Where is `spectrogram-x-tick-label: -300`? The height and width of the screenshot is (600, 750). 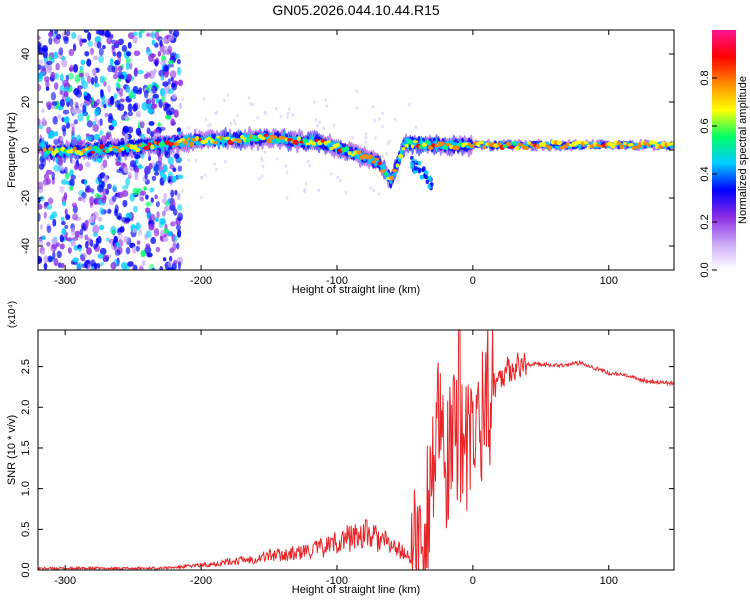
spectrogram-x-tick-label: -300 is located at coordinates (65, 281).